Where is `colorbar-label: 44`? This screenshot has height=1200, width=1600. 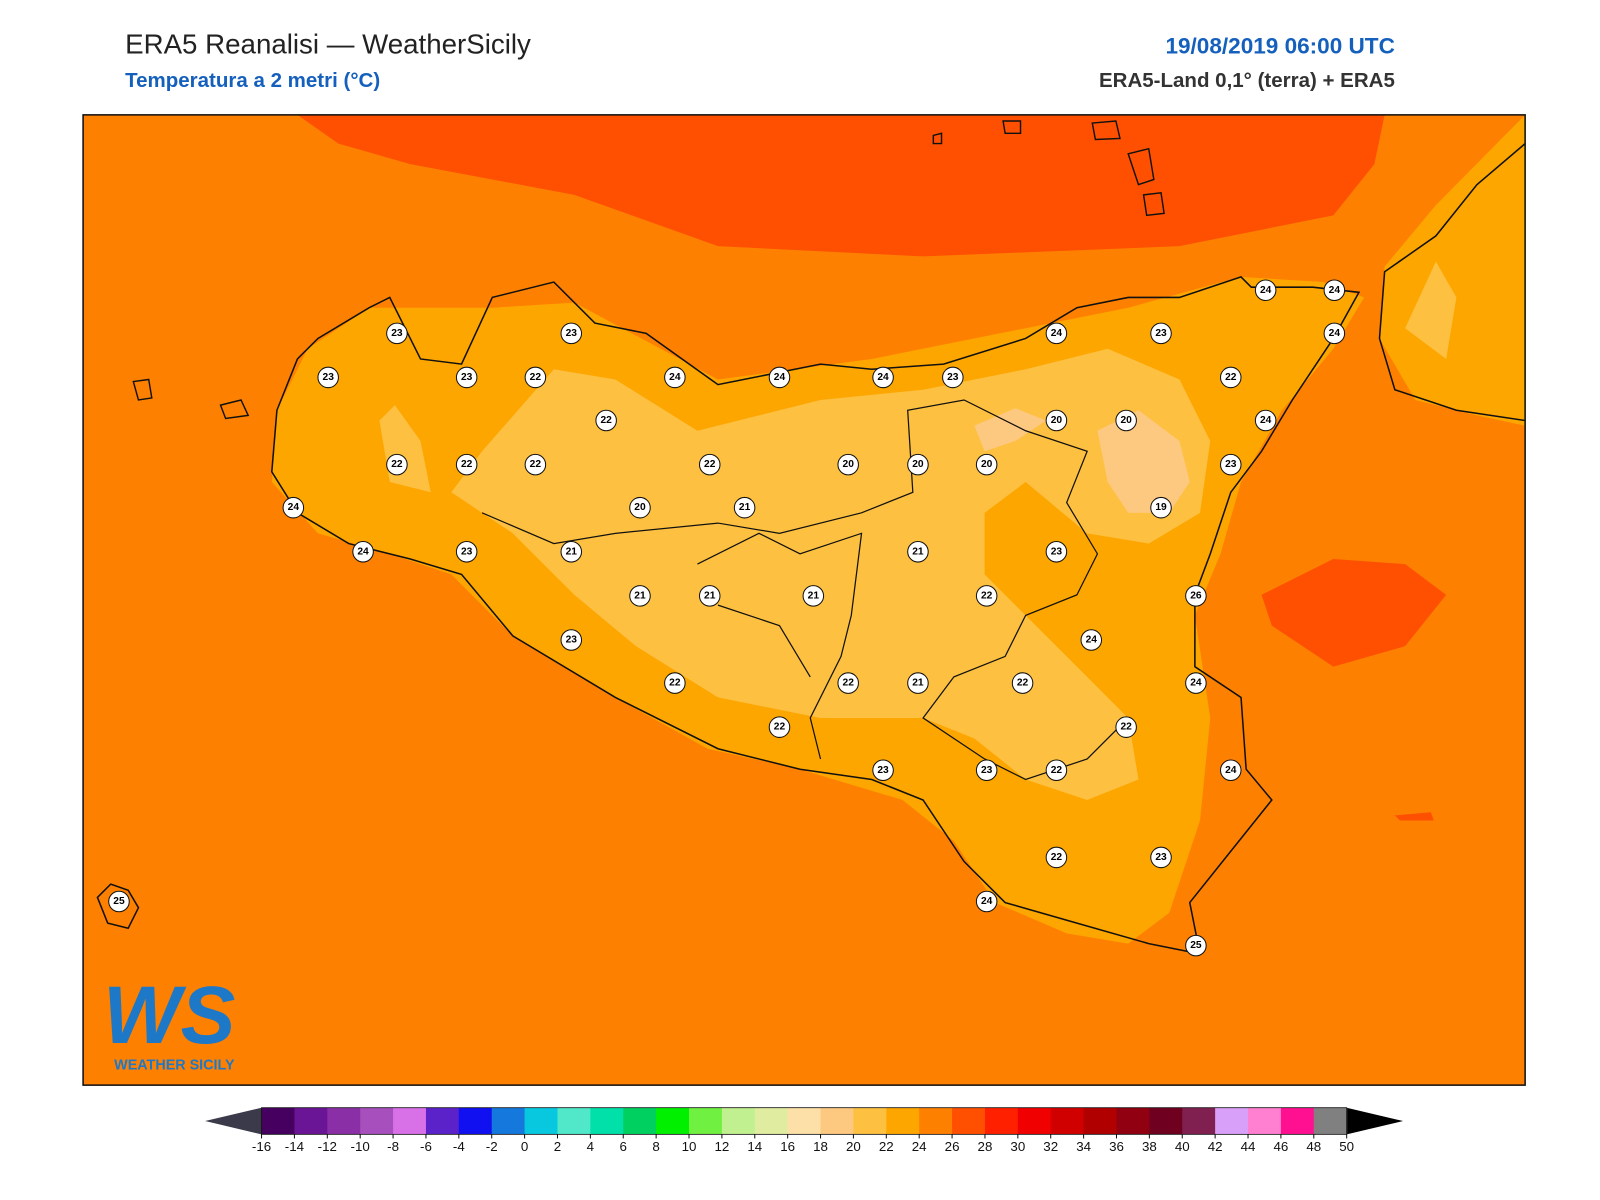
colorbar-label: 44 is located at coordinates (1248, 1146).